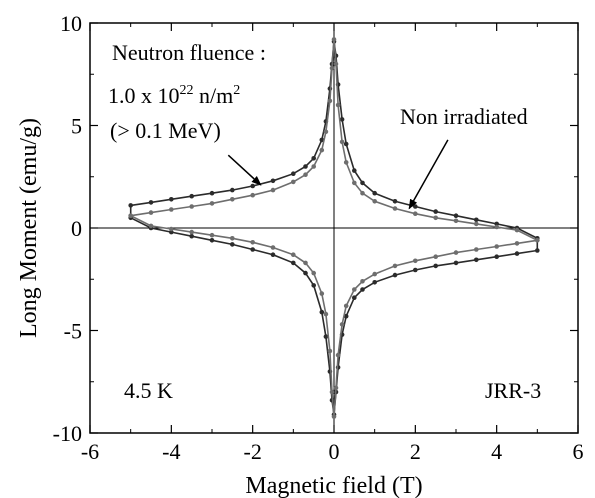  I want to click on x-tick-label: 4, so click(496, 451).